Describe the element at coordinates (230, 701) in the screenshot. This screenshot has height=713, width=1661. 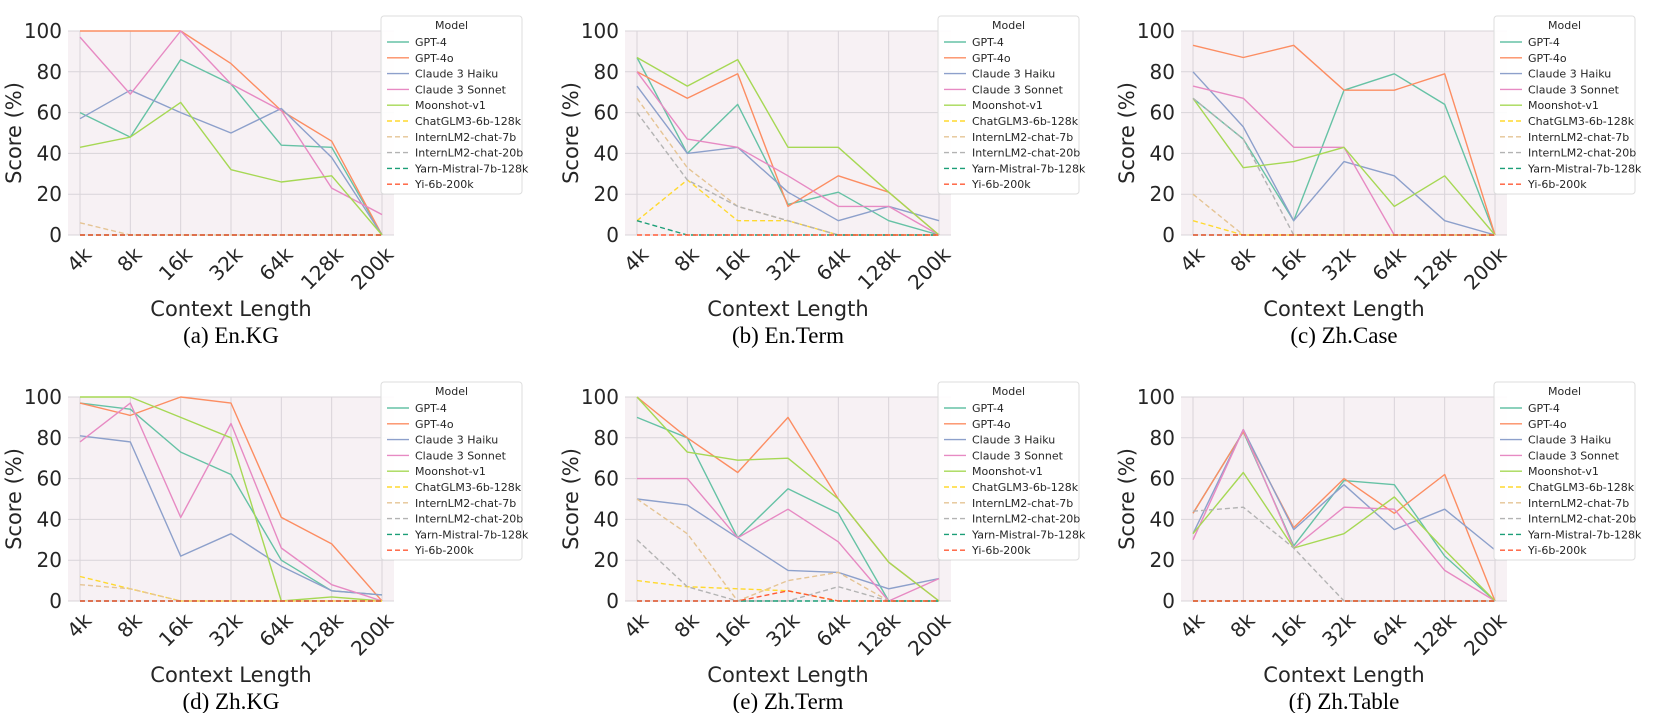
I see `chart-caption: (d) Zh.KG` at that location.